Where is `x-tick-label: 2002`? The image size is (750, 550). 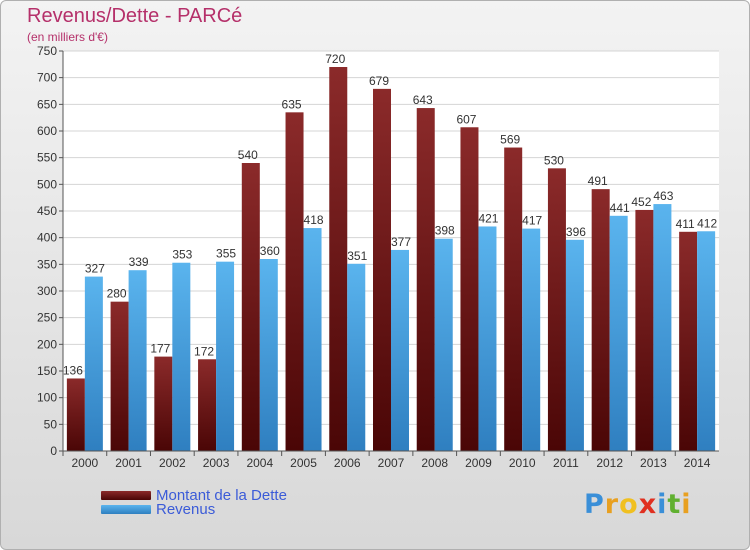
x-tick-label: 2002 is located at coordinates (172, 463).